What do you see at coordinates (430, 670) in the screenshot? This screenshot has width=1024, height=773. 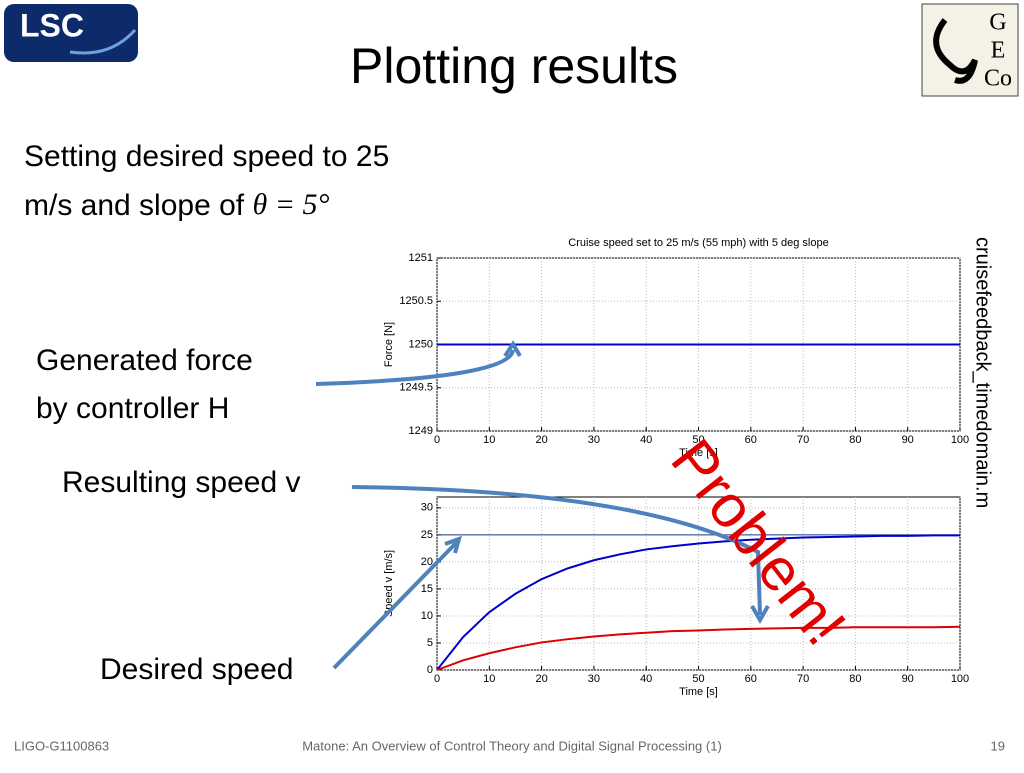 I see `y-tick-label: 0` at bounding box center [430, 670].